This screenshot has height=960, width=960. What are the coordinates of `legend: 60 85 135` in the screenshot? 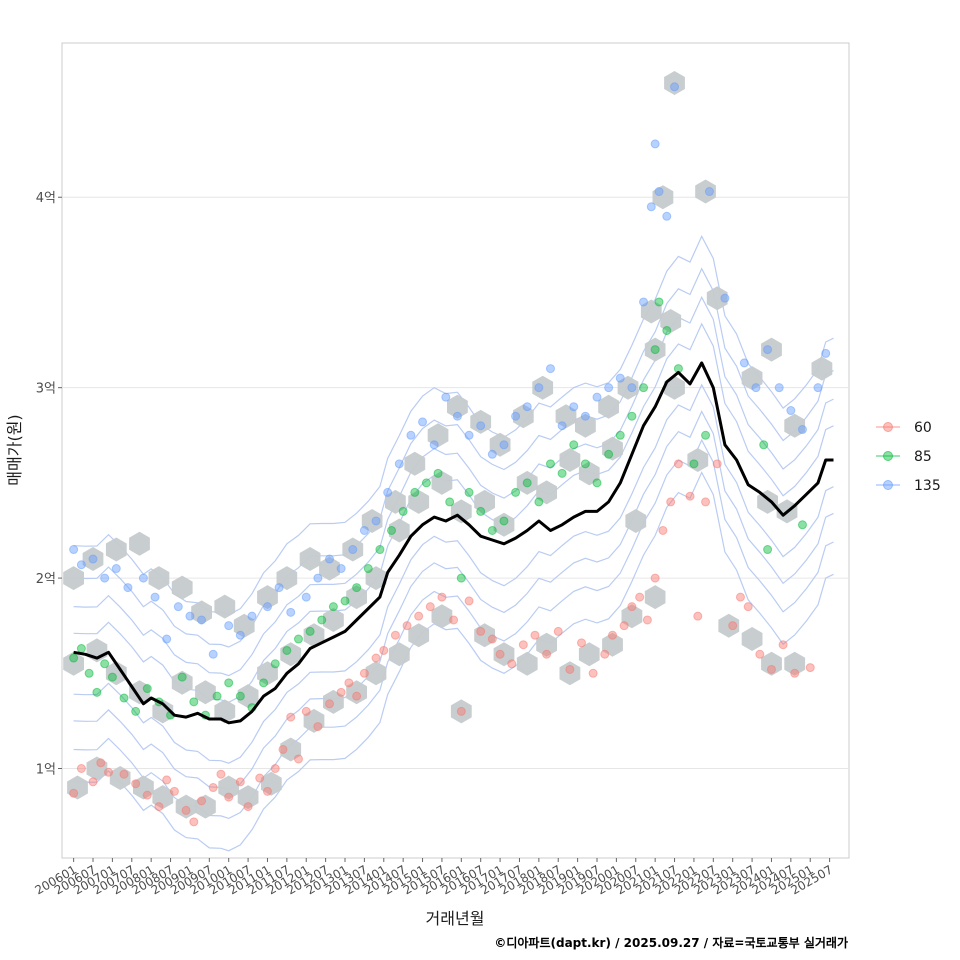 It's located at (908, 457).